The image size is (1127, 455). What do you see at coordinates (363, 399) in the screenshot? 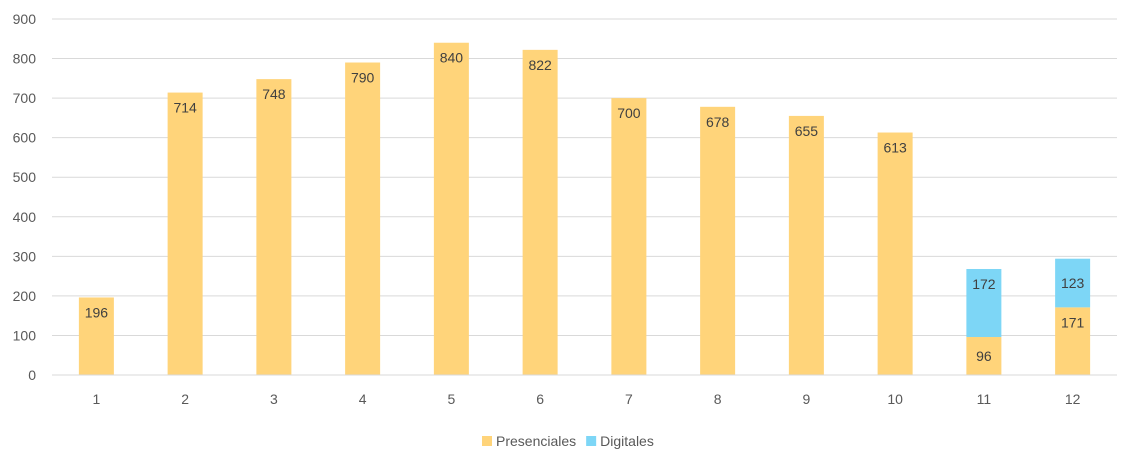
I see `x-tick-label: 4` at bounding box center [363, 399].